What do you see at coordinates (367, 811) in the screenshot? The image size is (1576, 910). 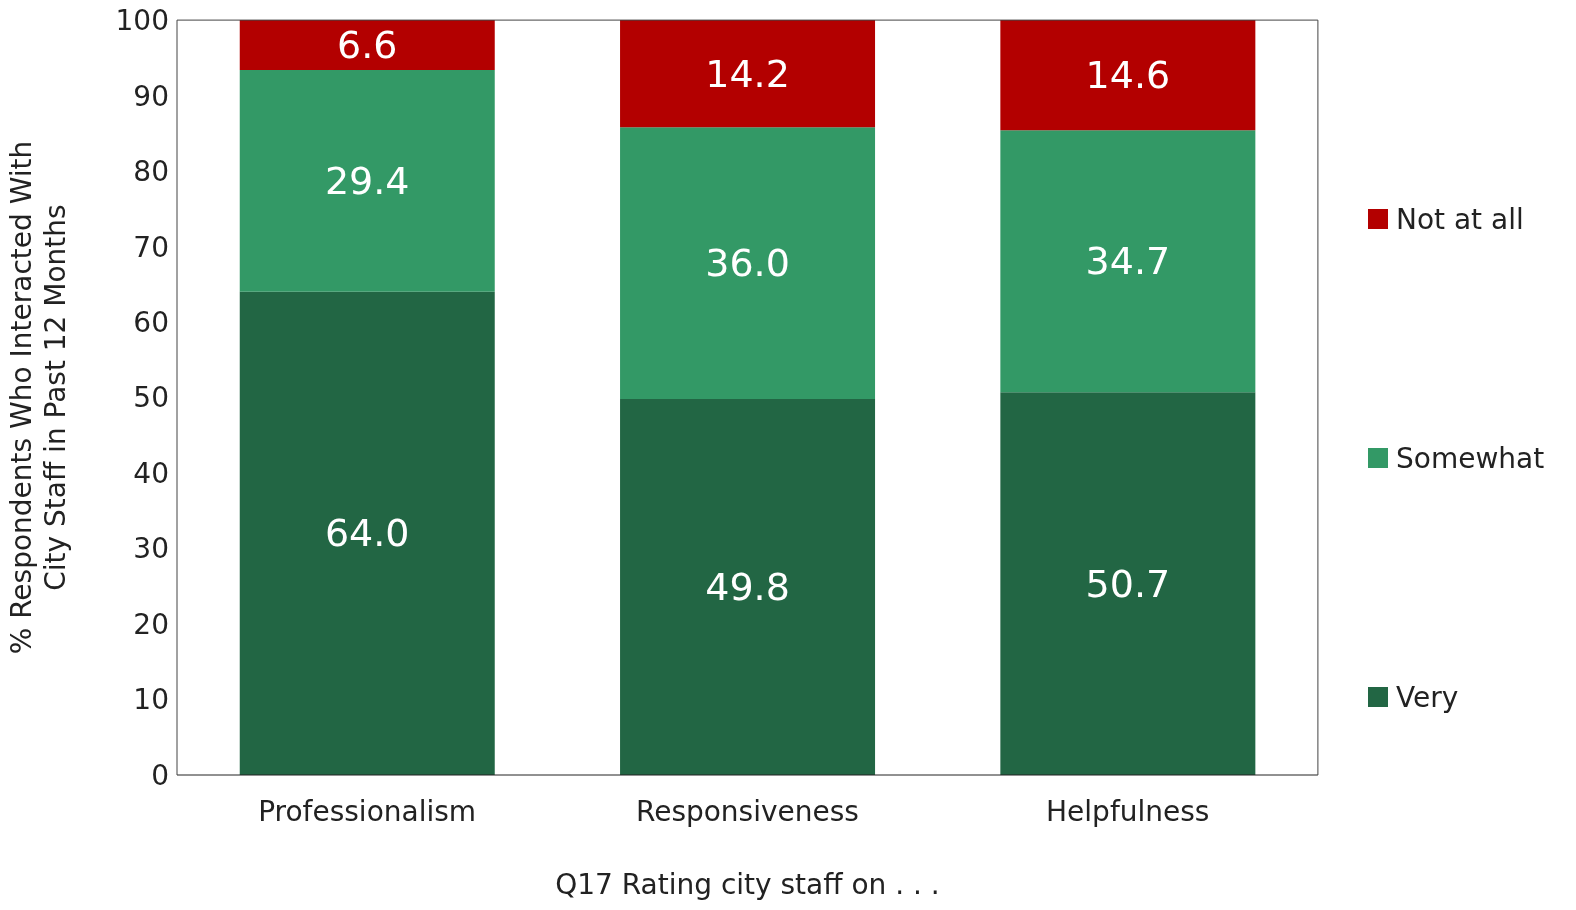 I see `x-tick-label: Professionalism` at bounding box center [367, 811].